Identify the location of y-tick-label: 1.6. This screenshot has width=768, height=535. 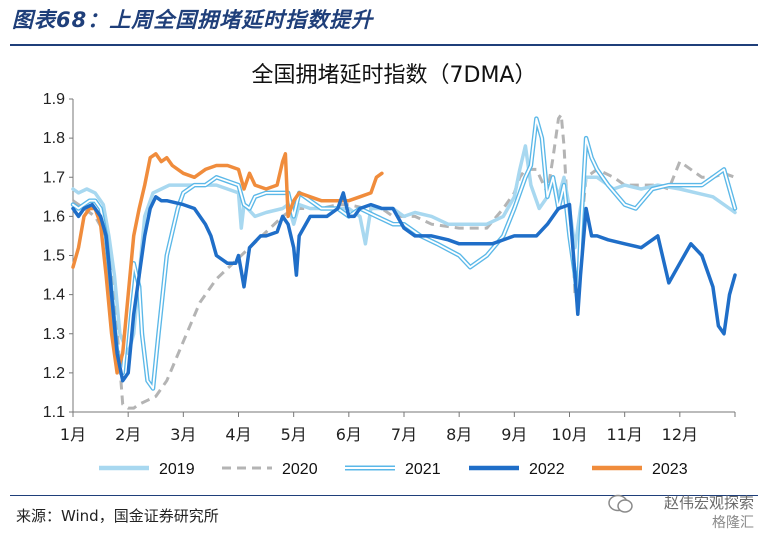
(54, 216).